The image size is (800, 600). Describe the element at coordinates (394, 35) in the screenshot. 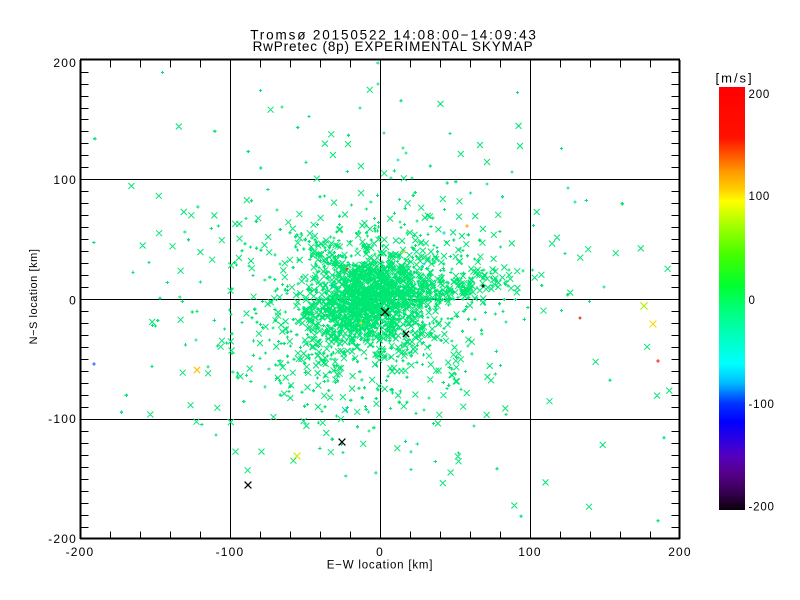

I see `svg-text:Tromsø 20150522 14:08:00−14:09: Tromsø 20150522 14:08:00−14:09:43` at that location.